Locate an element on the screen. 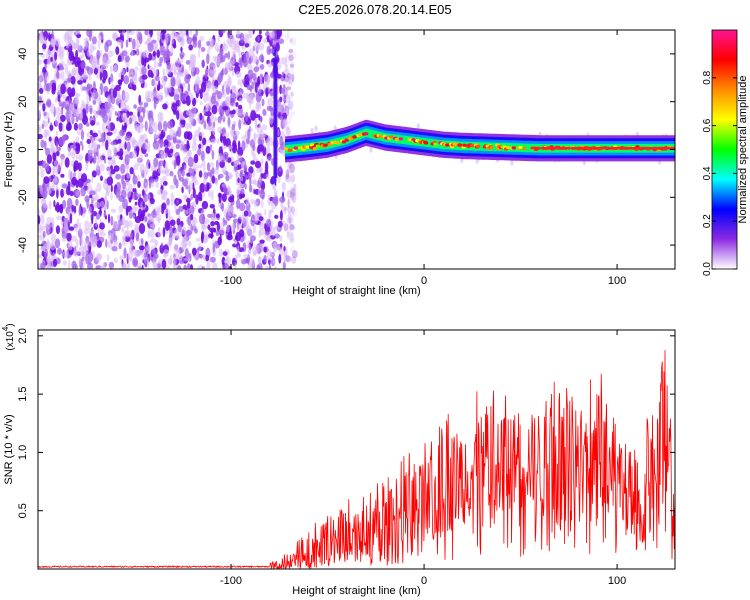  ridge-core is located at coordinates (673, 148).